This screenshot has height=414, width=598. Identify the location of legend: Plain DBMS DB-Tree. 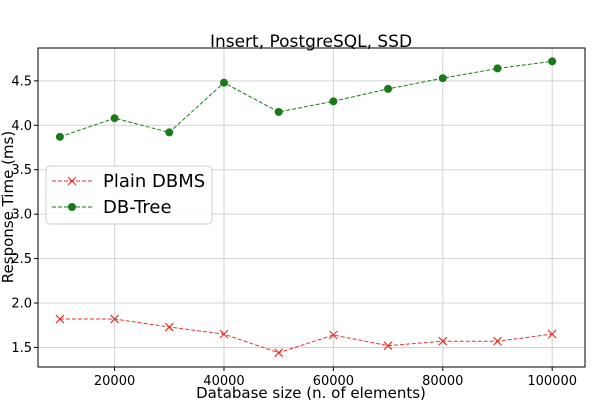
(129, 195).